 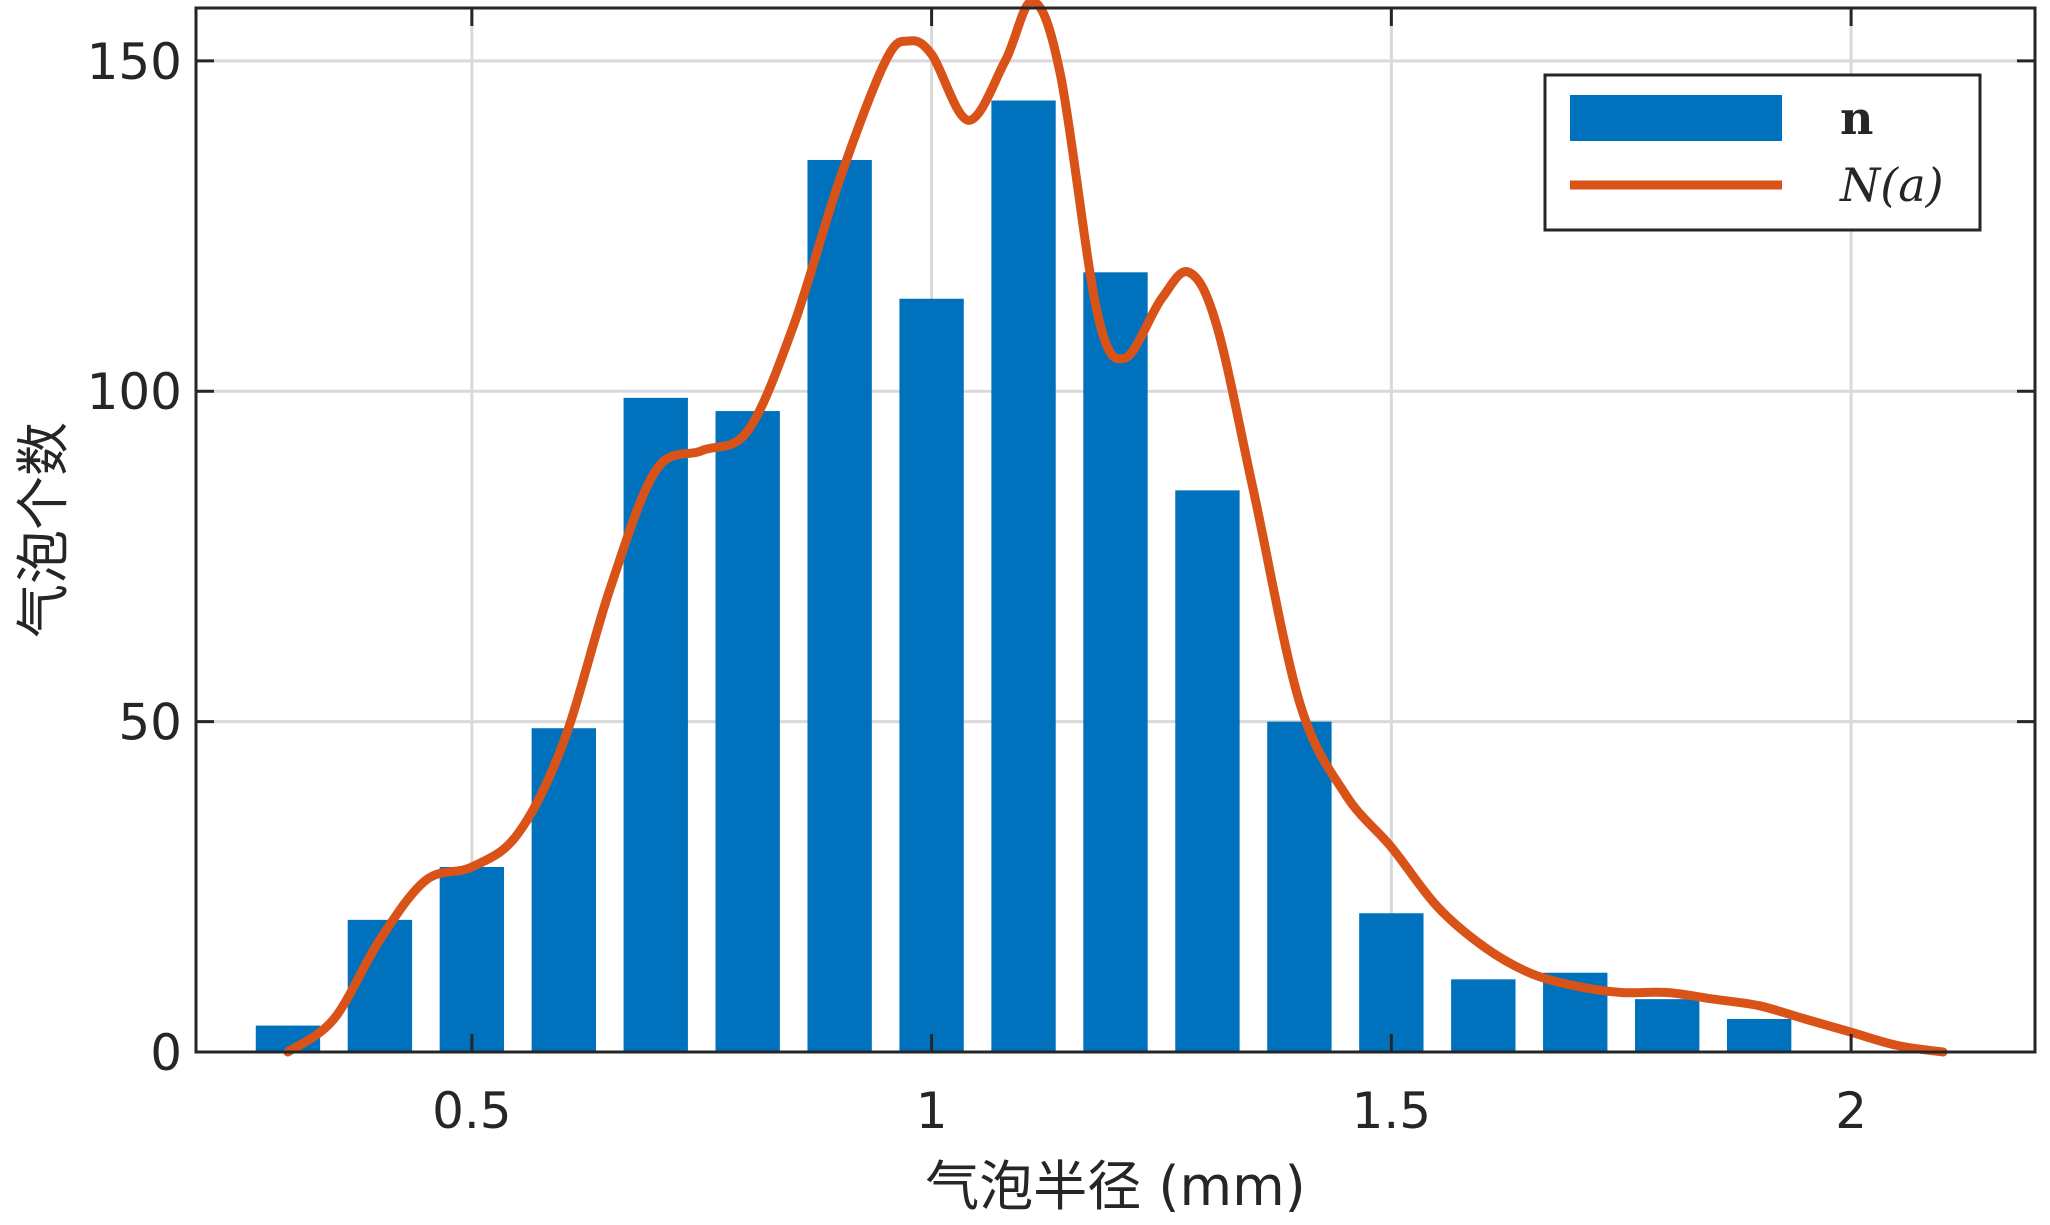 I want to click on legend: n N(a), so click(x=1762, y=152).